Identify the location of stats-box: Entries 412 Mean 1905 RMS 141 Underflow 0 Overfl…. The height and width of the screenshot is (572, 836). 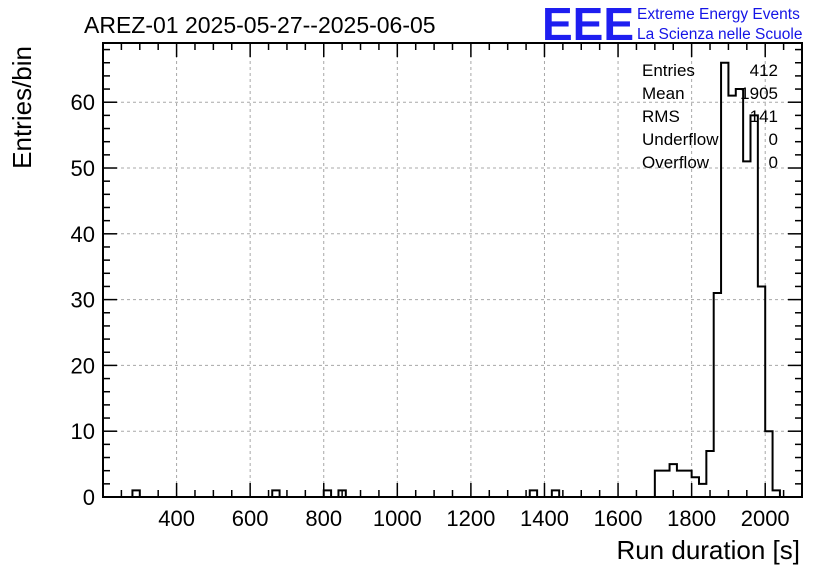
(710, 116).